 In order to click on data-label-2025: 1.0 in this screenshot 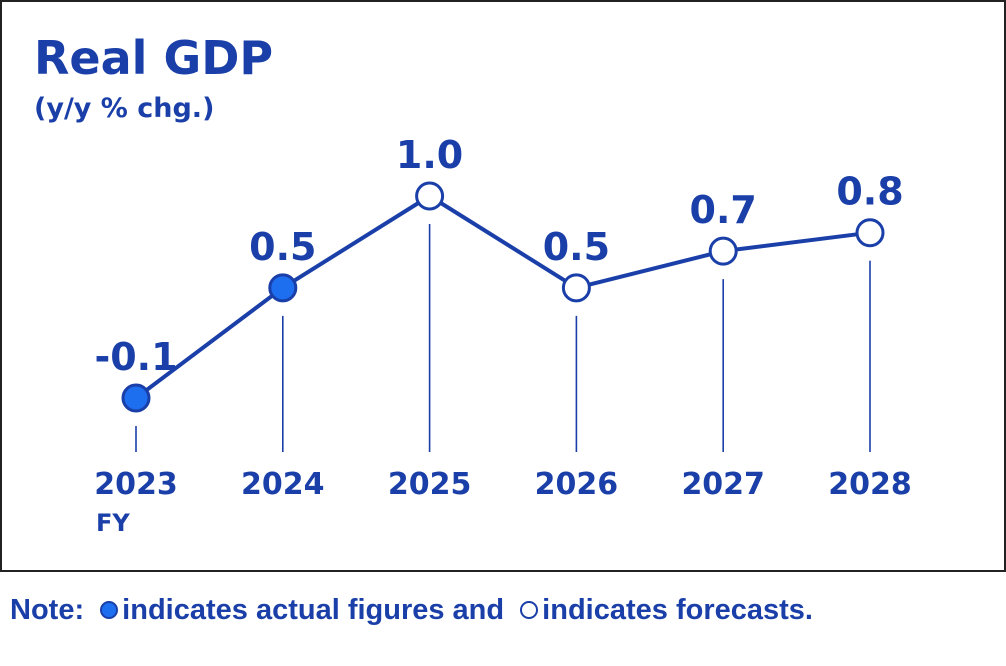, I will do `click(429, 155)`.